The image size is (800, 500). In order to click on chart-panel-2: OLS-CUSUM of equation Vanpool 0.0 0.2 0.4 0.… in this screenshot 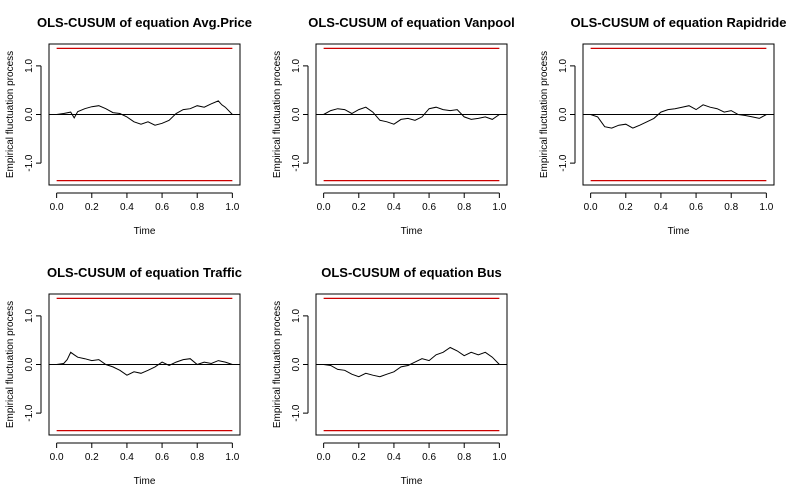, I will do `click(393, 126)`.